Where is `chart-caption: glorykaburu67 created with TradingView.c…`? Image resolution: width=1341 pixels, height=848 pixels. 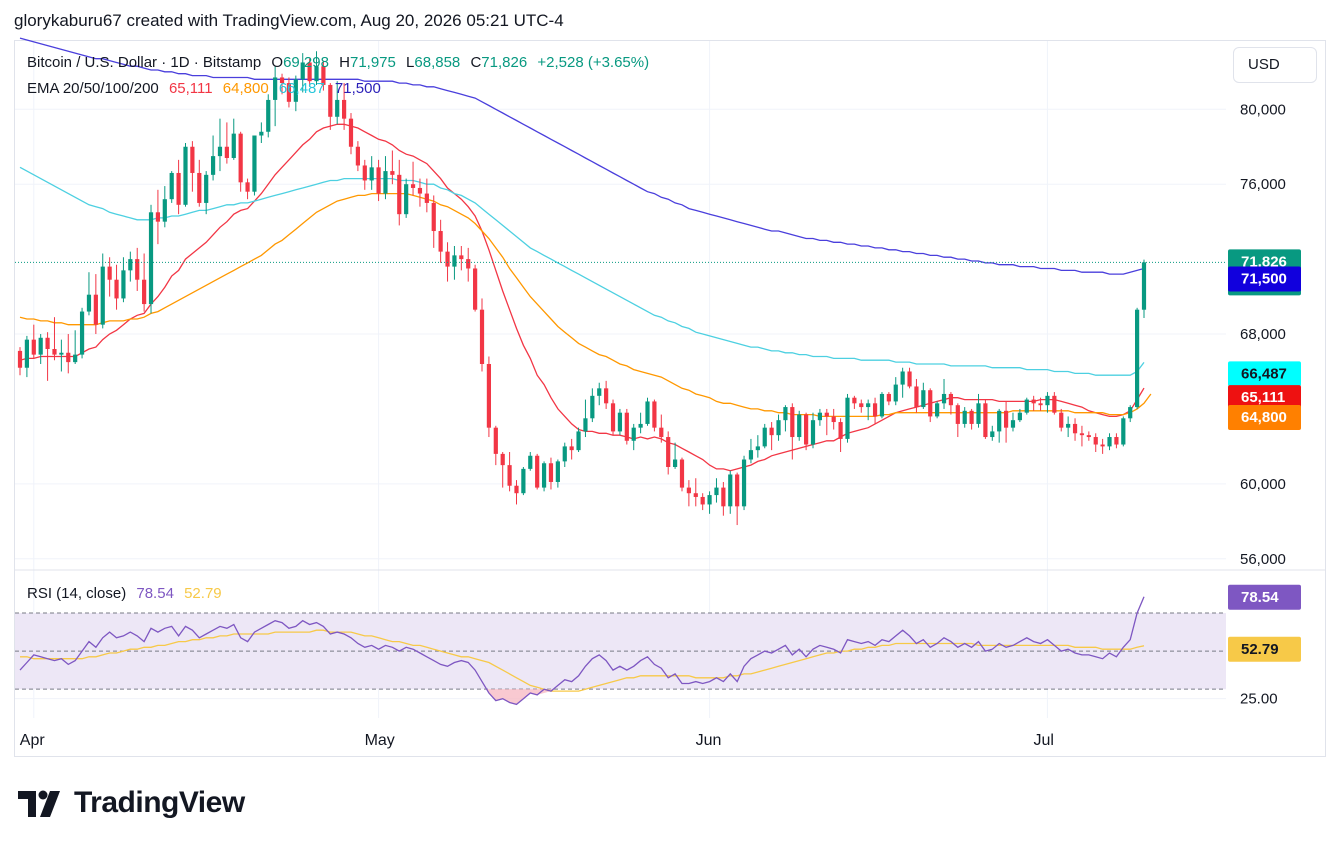 chart-caption: glorykaburu67 created with TradingView.c… is located at coordinates (289, 20).